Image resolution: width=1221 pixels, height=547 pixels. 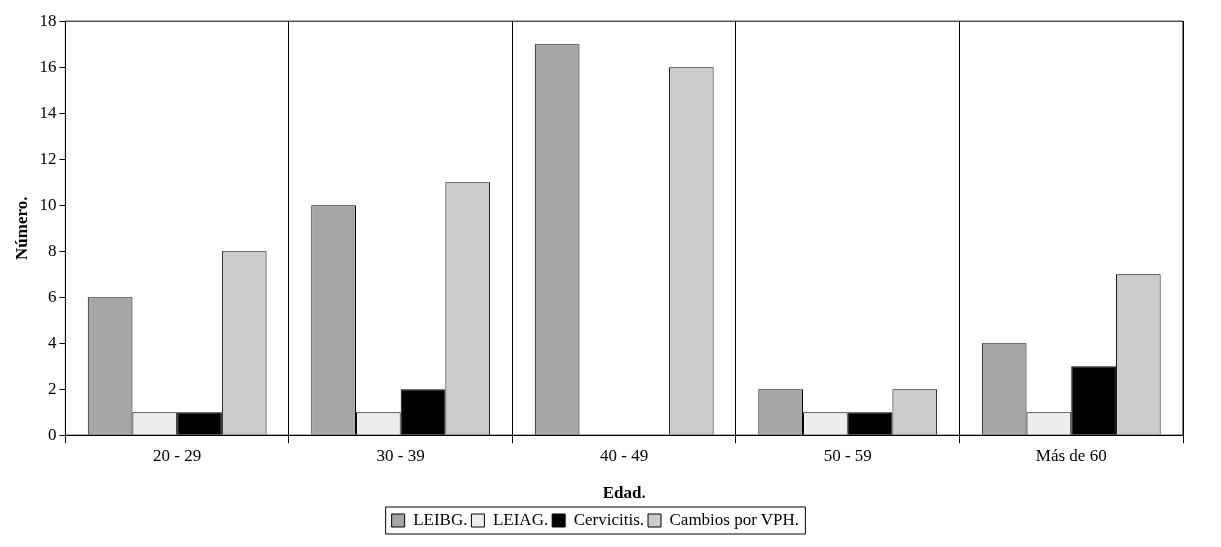 I want to click on x-tick-label: 50 - 59, so click(x=847, y=455).